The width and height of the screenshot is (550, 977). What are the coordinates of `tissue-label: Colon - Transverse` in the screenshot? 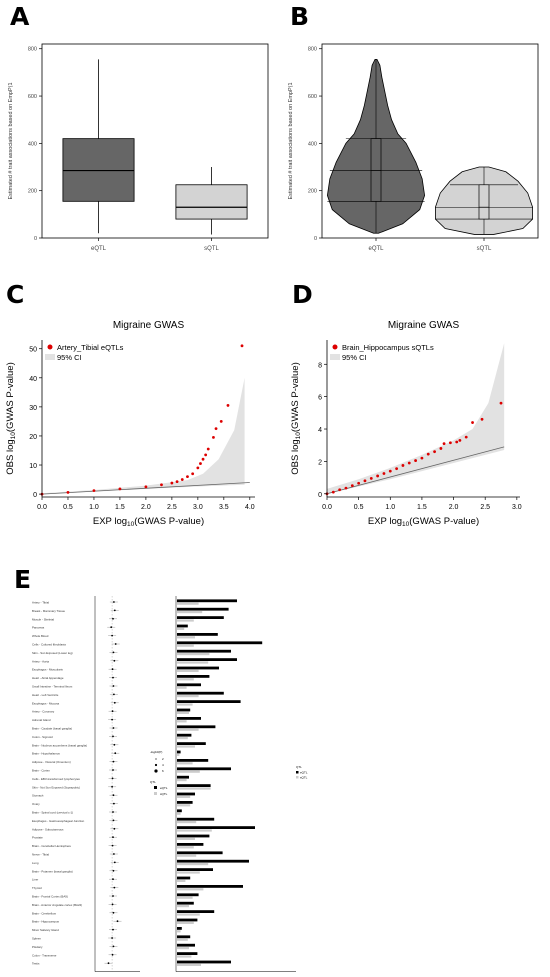 It's located at (44, 955).